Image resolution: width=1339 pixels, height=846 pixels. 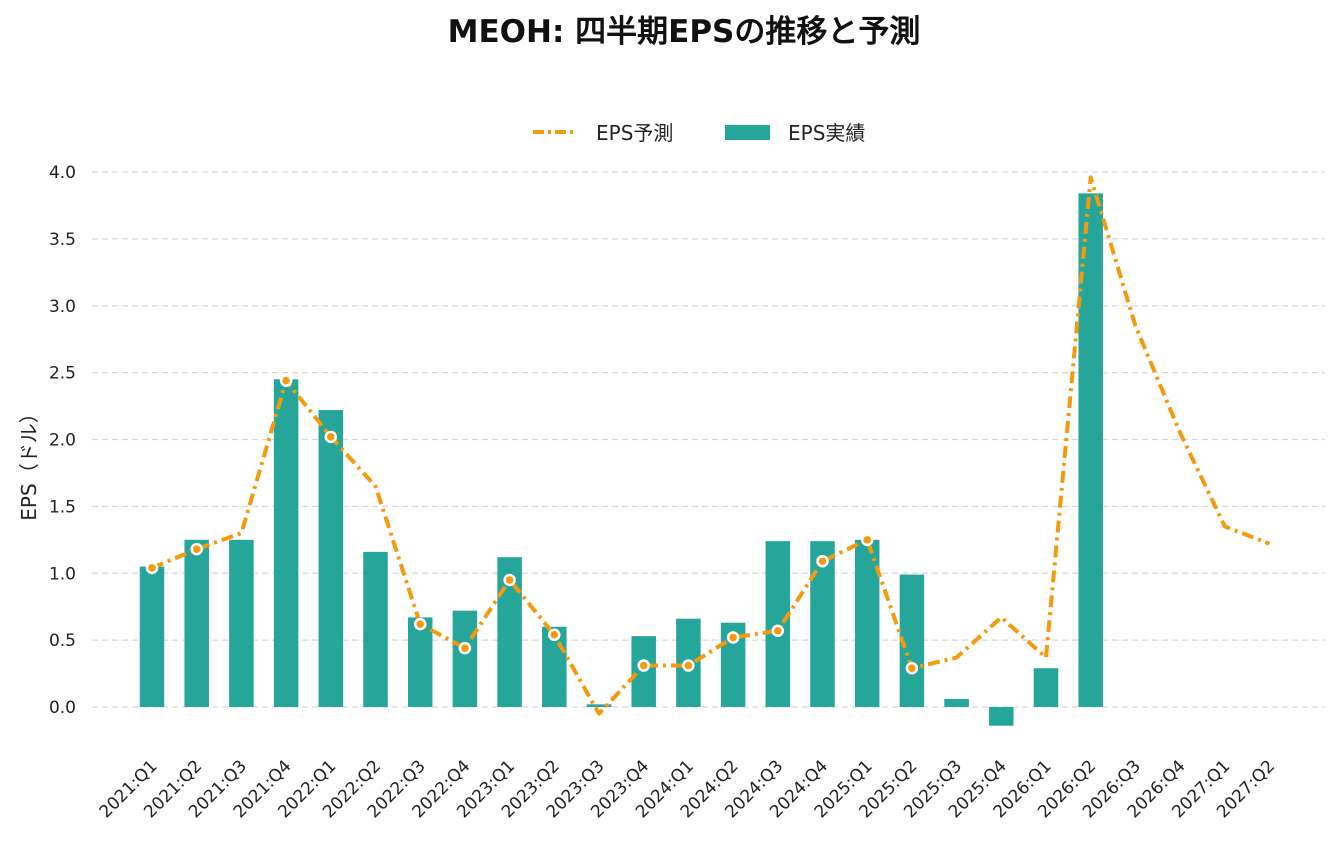 I want to click on y-tick-label: 4.0, so click(x=62, y=173).